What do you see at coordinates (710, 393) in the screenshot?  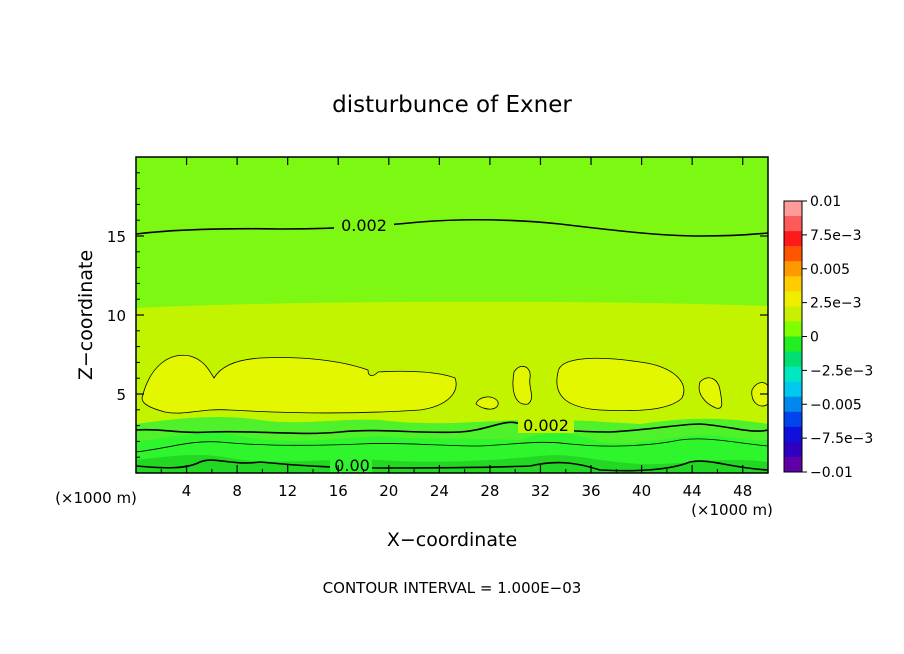 I see `field-cell-small-c` at bounding box center [710, 393].